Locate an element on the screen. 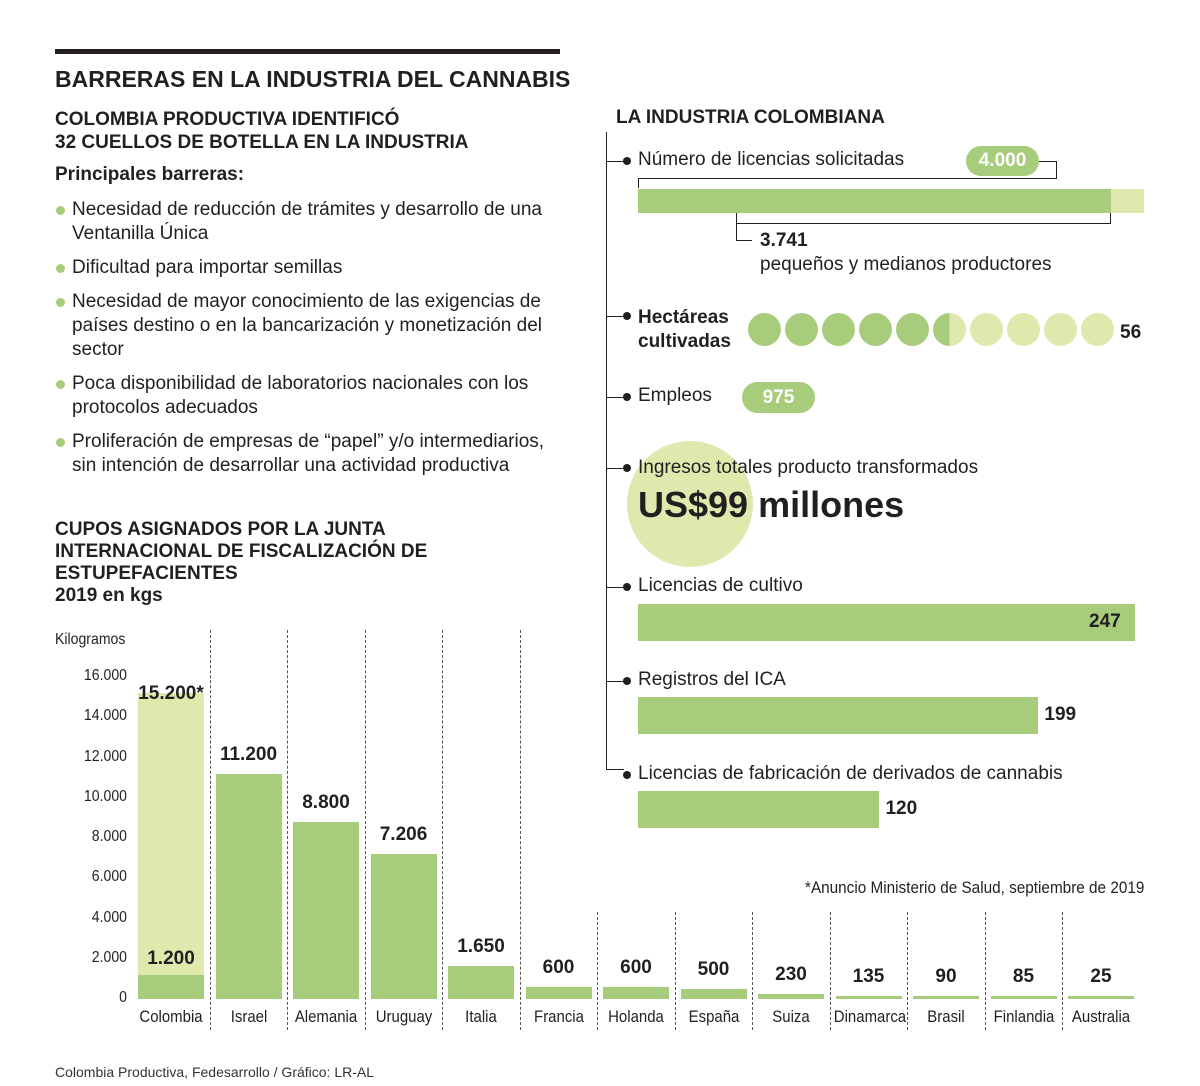 The width and height of the screenshot is (1200, 1086). ingresos-circle is located at coordinates (690, 504).